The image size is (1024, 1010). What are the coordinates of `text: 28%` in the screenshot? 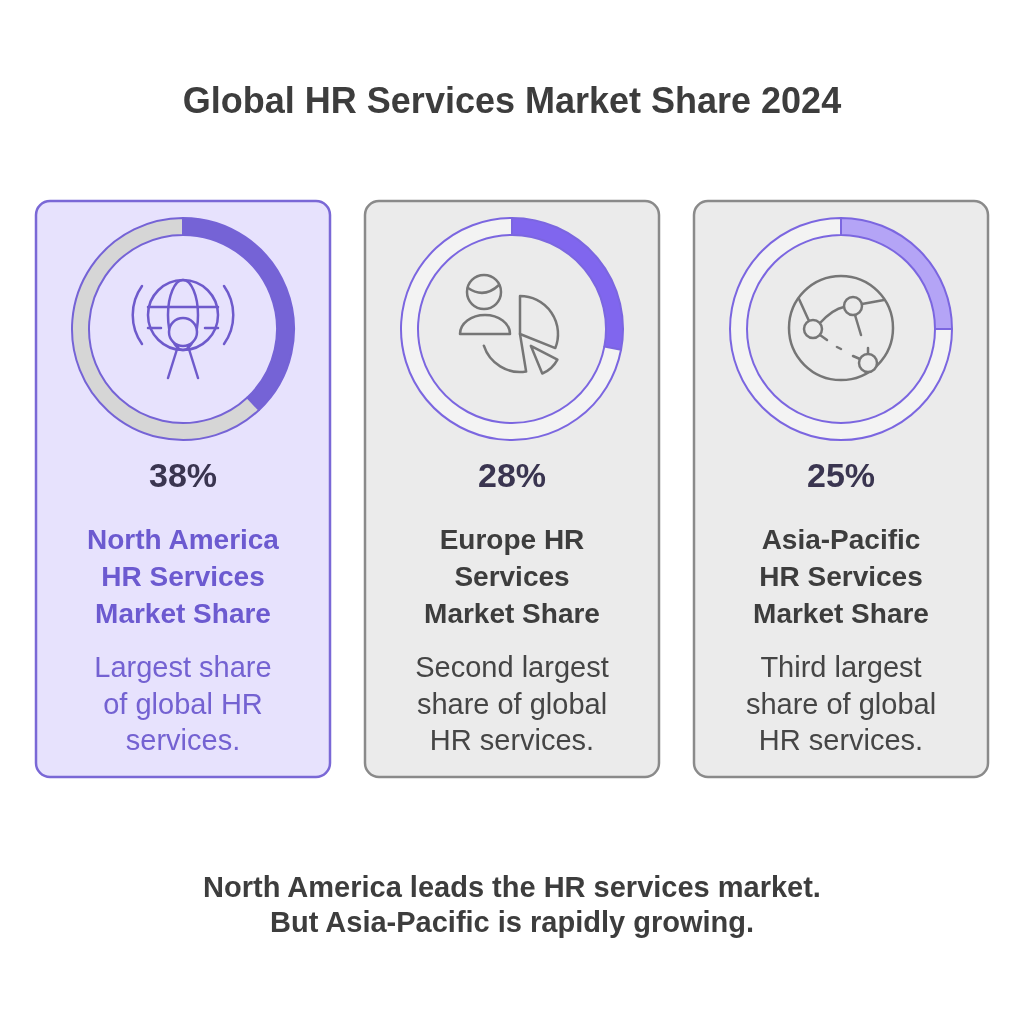 It's located at (512, 475).